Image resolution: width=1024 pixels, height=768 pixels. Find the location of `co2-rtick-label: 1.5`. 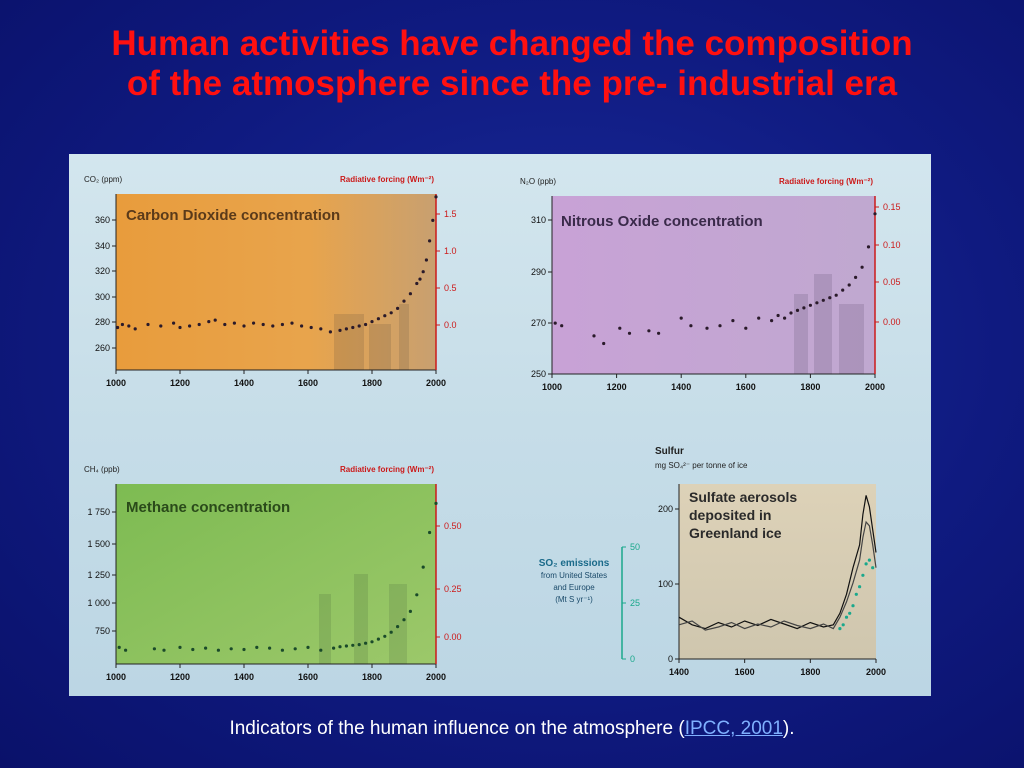

co2-rtick-label: 1.5 is located at coordinates (450, 214).